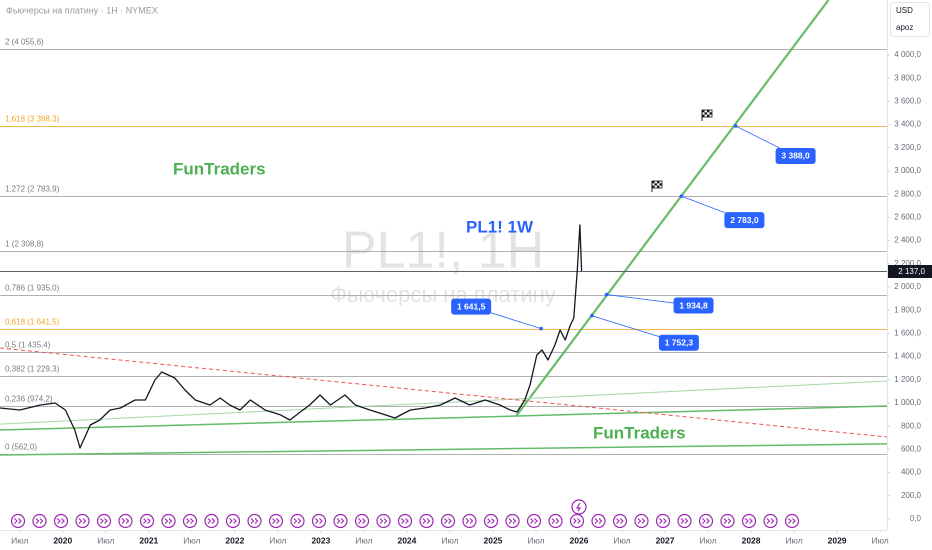 Image resolution: width=932 pixels, height=550 pixels. Describe the element at coordinates (904, 27) in the screenshot. I see `scale-mode: apoz` at that location.